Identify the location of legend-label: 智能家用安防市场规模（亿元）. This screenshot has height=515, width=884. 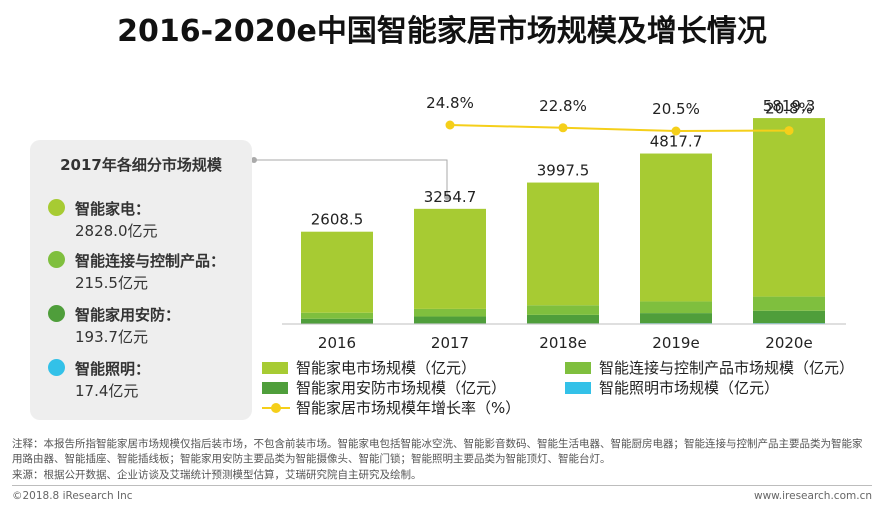
(401, 388).